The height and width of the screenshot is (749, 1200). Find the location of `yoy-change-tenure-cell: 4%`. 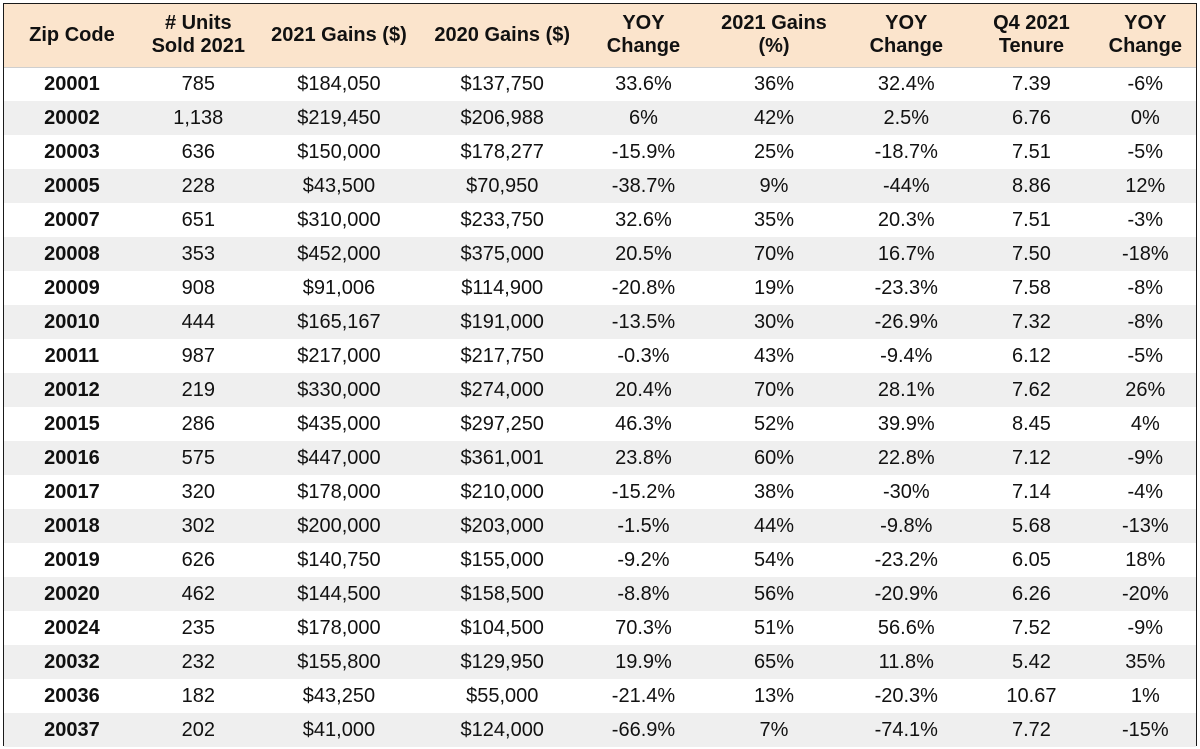

yoy-change-tenure-cell: 4% is located at coordinates (1145, 423).